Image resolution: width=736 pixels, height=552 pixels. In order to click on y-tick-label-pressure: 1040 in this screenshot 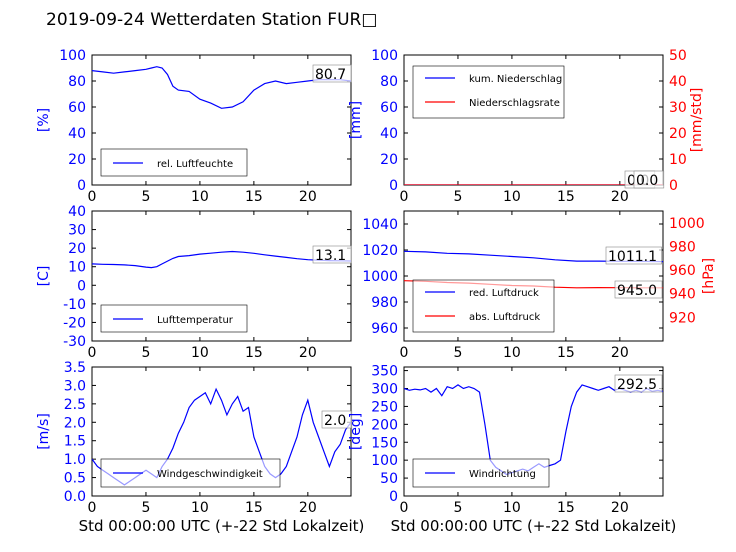, I will do `click(380, 225)`.